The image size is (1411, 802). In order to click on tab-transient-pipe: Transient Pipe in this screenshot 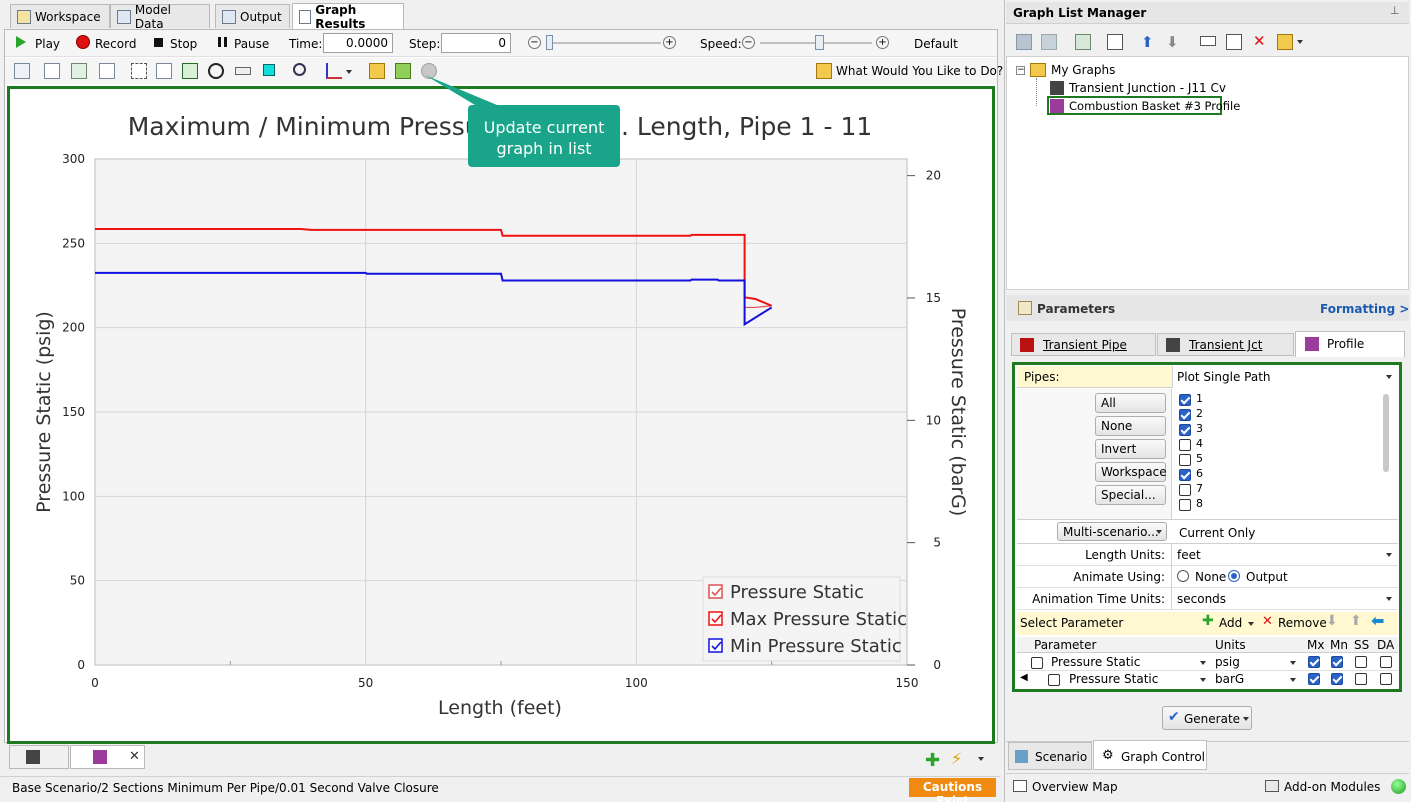, I will do `click(1083, 344)`.